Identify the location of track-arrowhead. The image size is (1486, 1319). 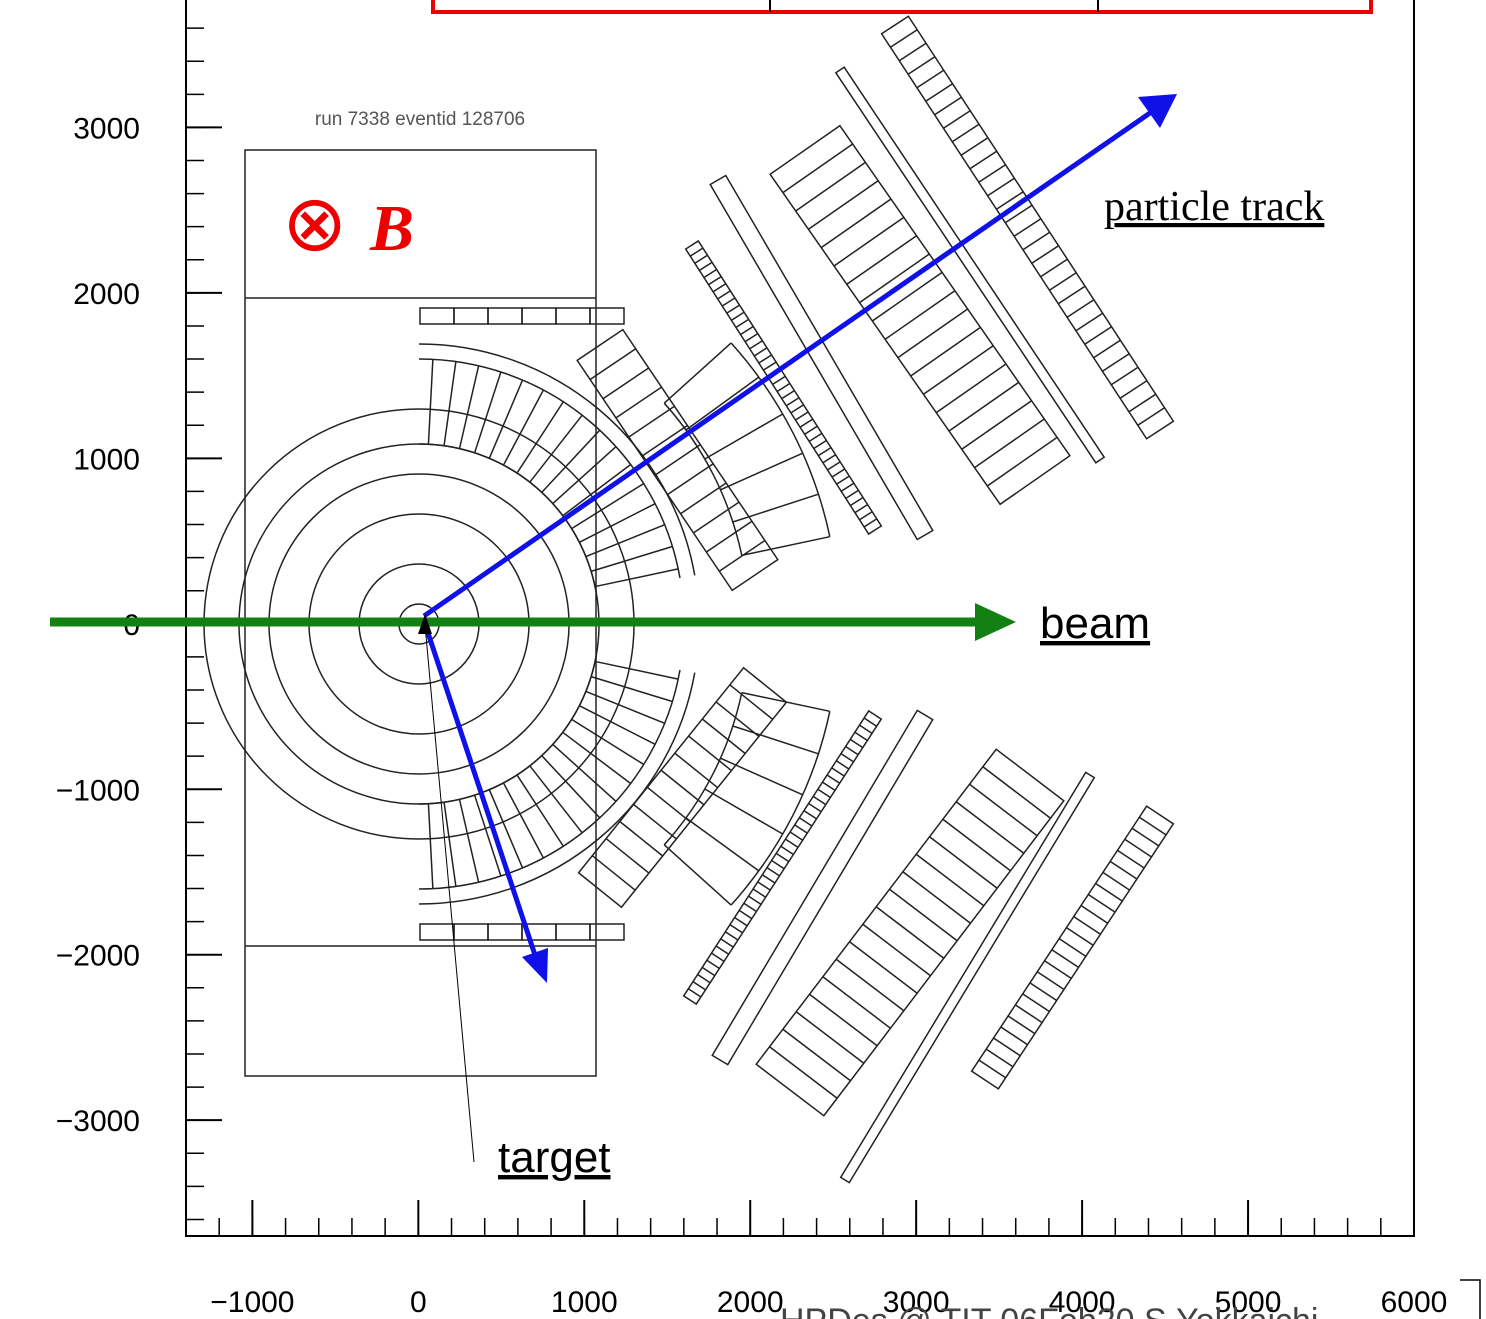
(535, 965).